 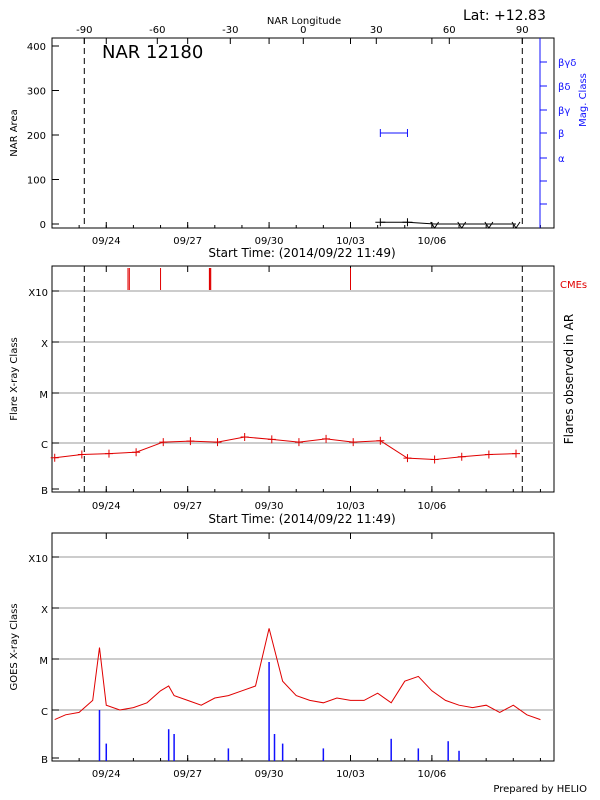 I want to click on mag-class-series, so click(x=393, y=133).